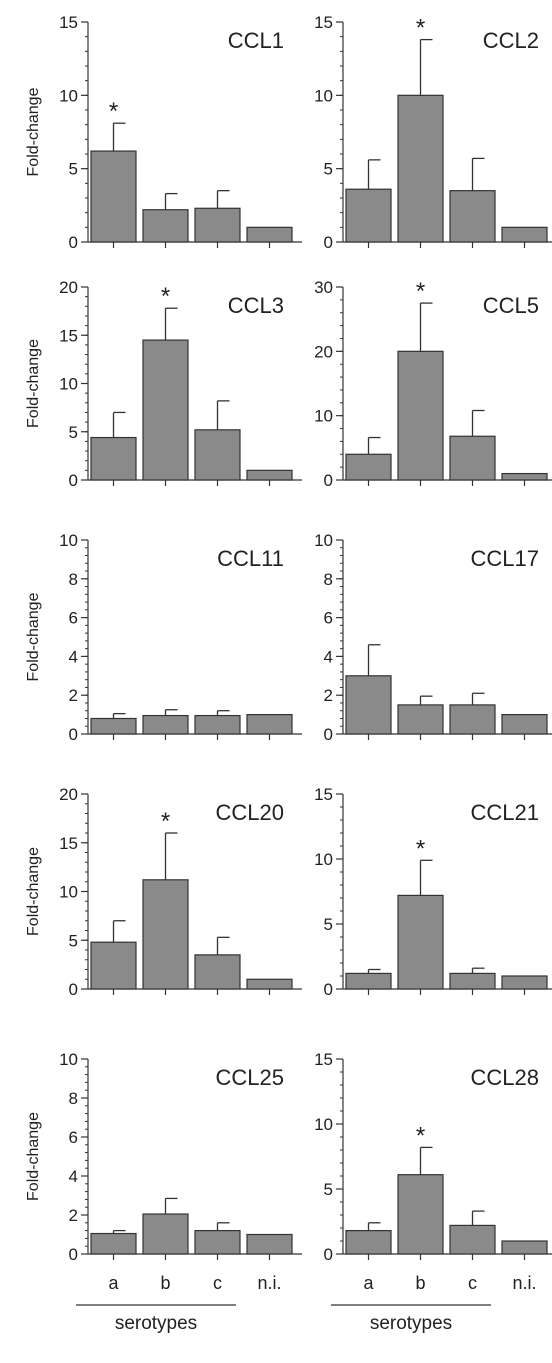  Describe the element at coordinates (256, 305) in the screenshot. I see `panel-title: CCL3` at that location.